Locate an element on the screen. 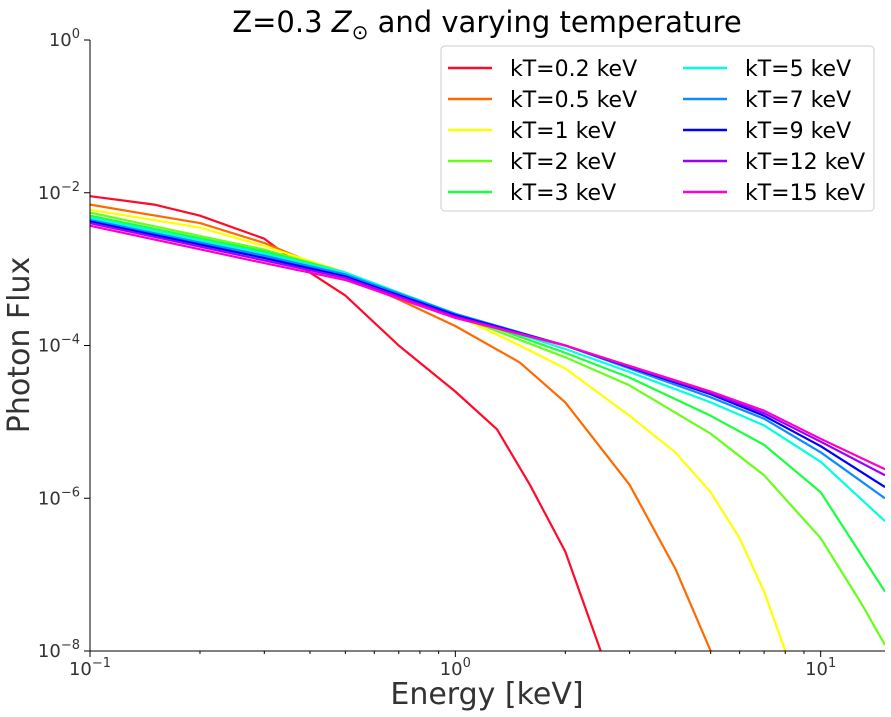 This screenshot has height=717, width=891. x-tick-label-2: 10¹ is located at coordinates (820, 668).